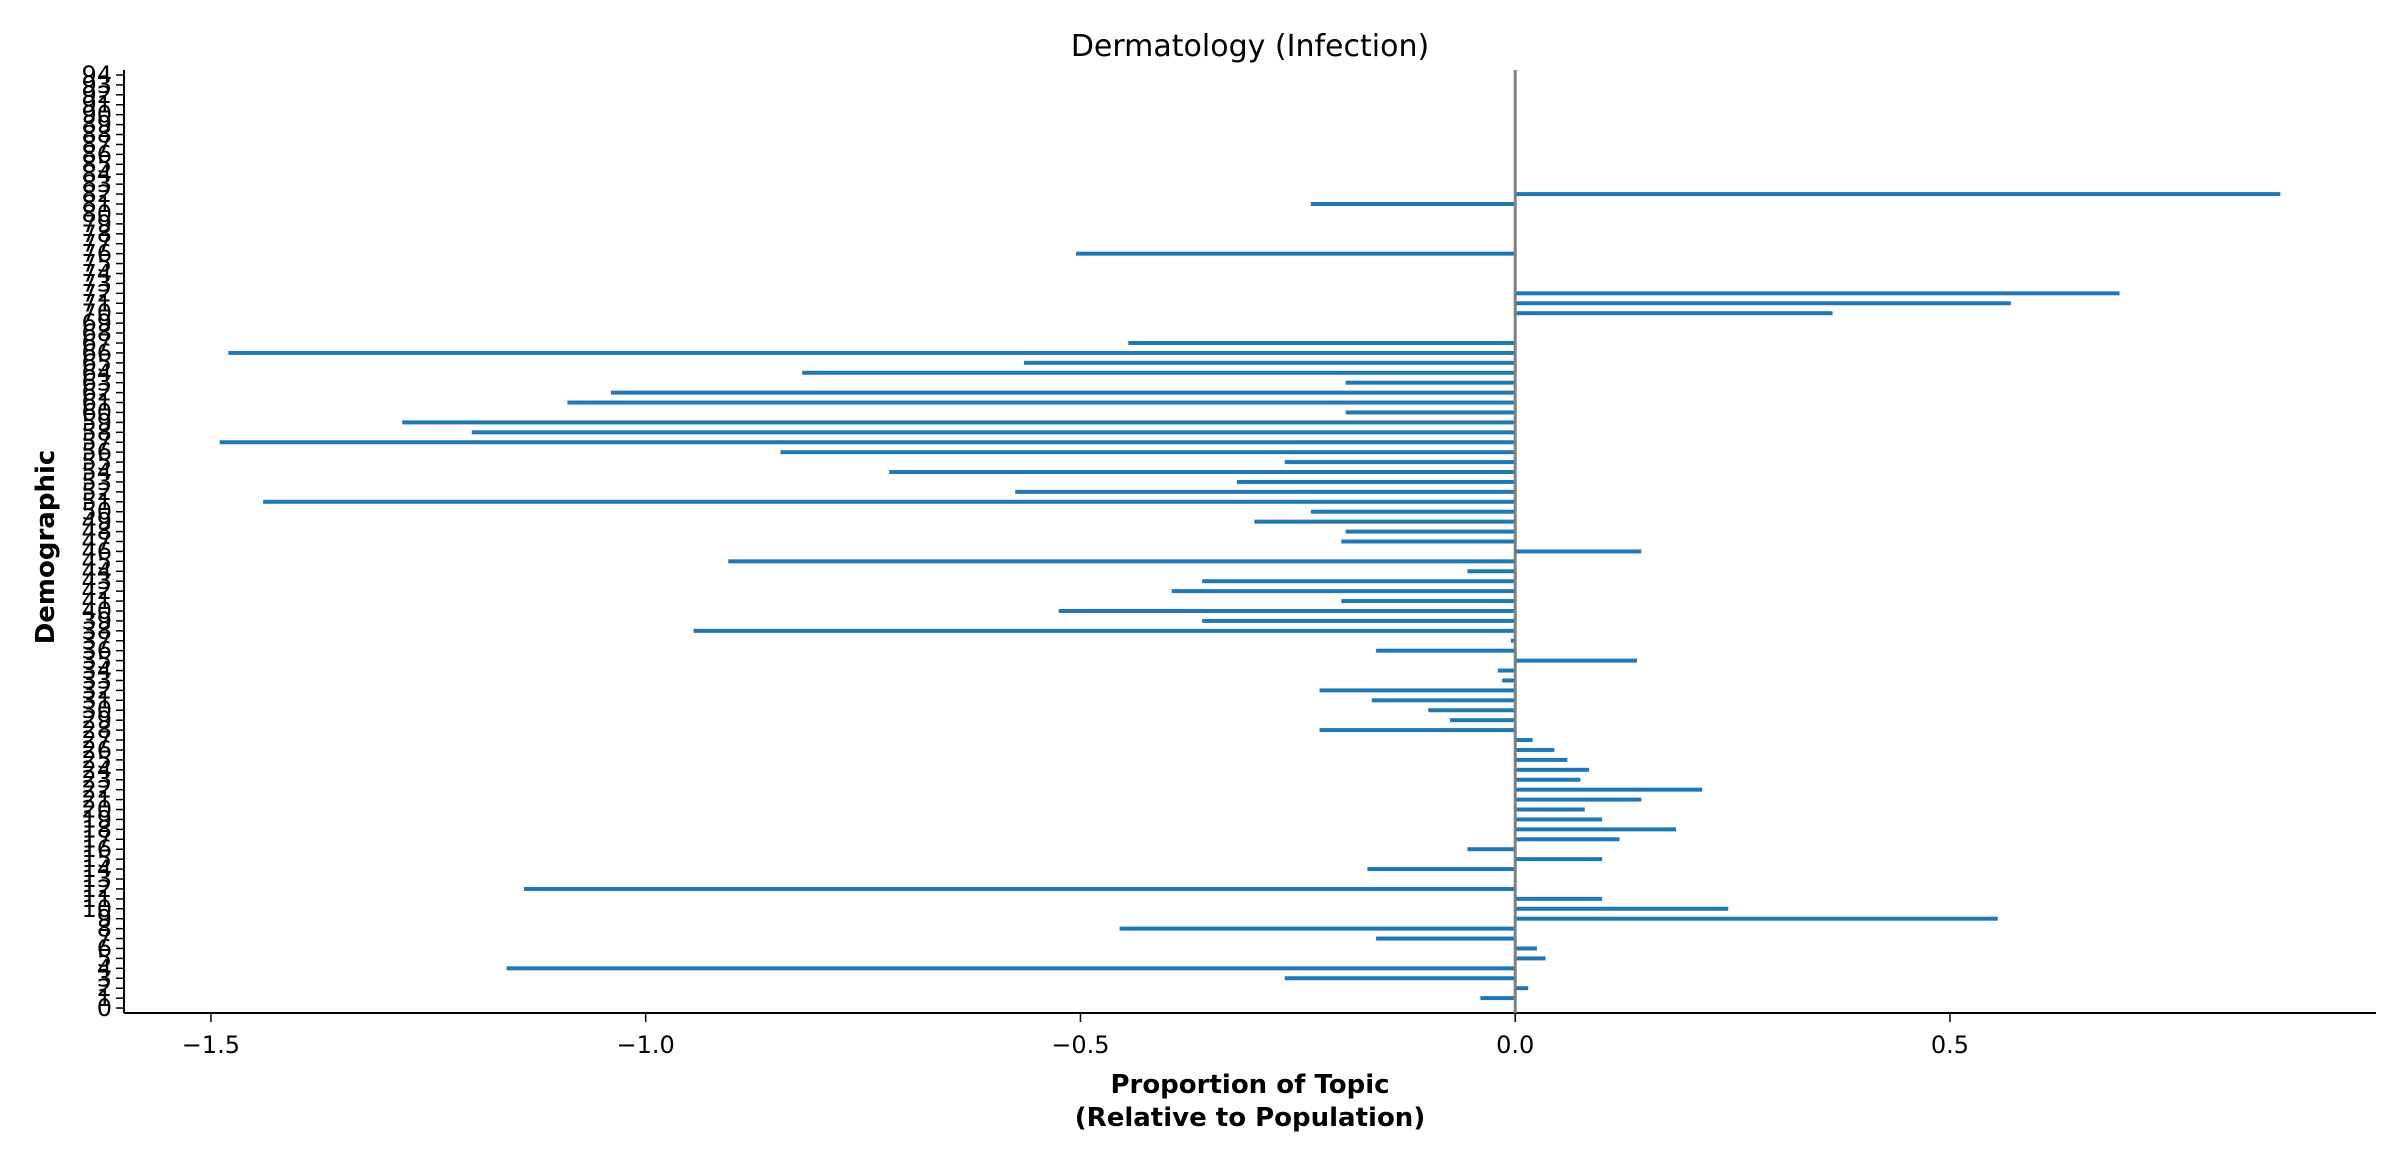 This screenshot has height=1160, width=2400. What do you see at coordinates (1250, 46) in the screenshot?
I see `chart-title: Dermatology (Infection)` at bounding box center [1250, 46].